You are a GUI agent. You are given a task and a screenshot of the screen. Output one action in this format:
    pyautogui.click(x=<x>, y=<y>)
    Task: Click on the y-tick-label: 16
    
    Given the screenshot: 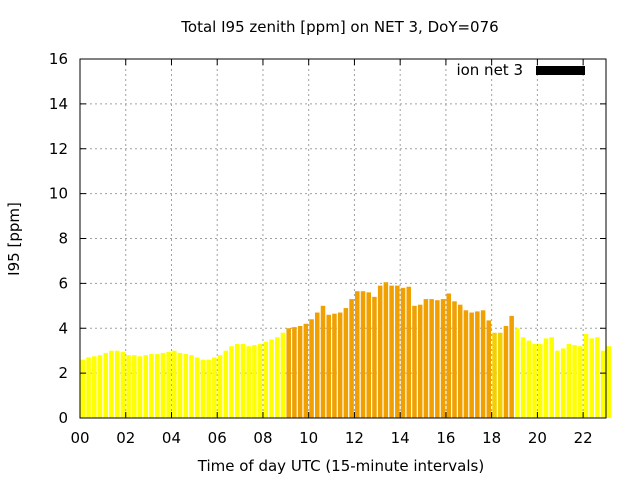 What is the action you would take?
    pyautogui.click(x=58, y=59)
    